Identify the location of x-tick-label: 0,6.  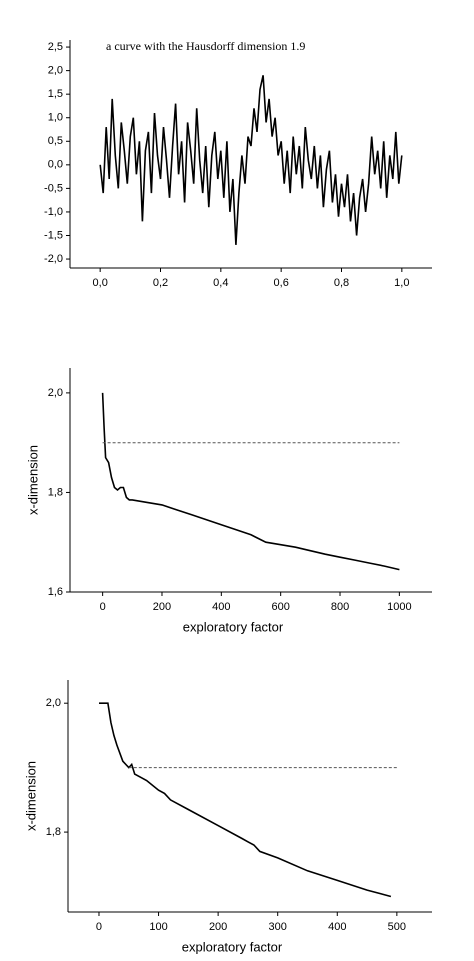
(281, 283).